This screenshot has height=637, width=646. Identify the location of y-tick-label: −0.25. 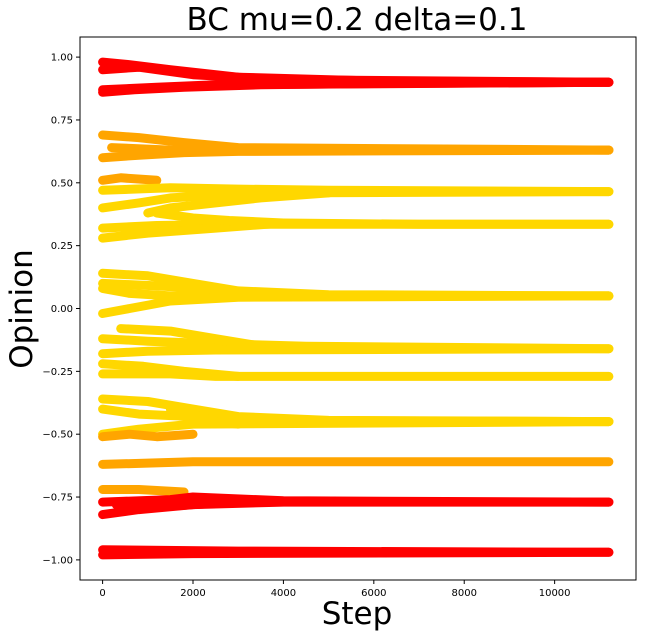
(57, 372).